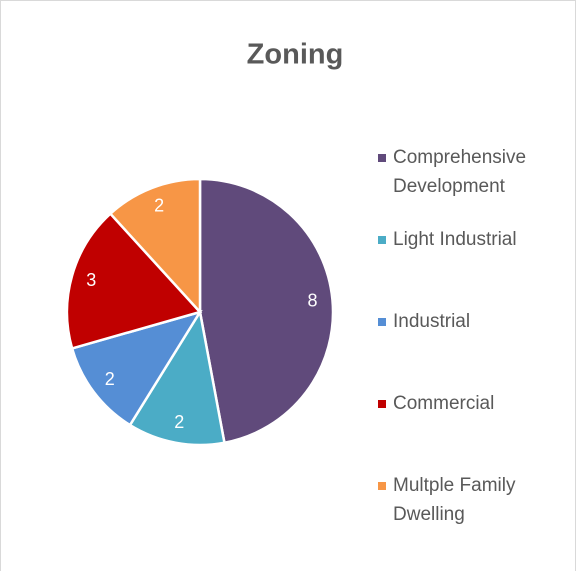 This screenshot has height=571, width=576. Describe the element at coordinates (457, 500) in the screenshot. I see `legend-label: Multple Family Dwelling` at that location.